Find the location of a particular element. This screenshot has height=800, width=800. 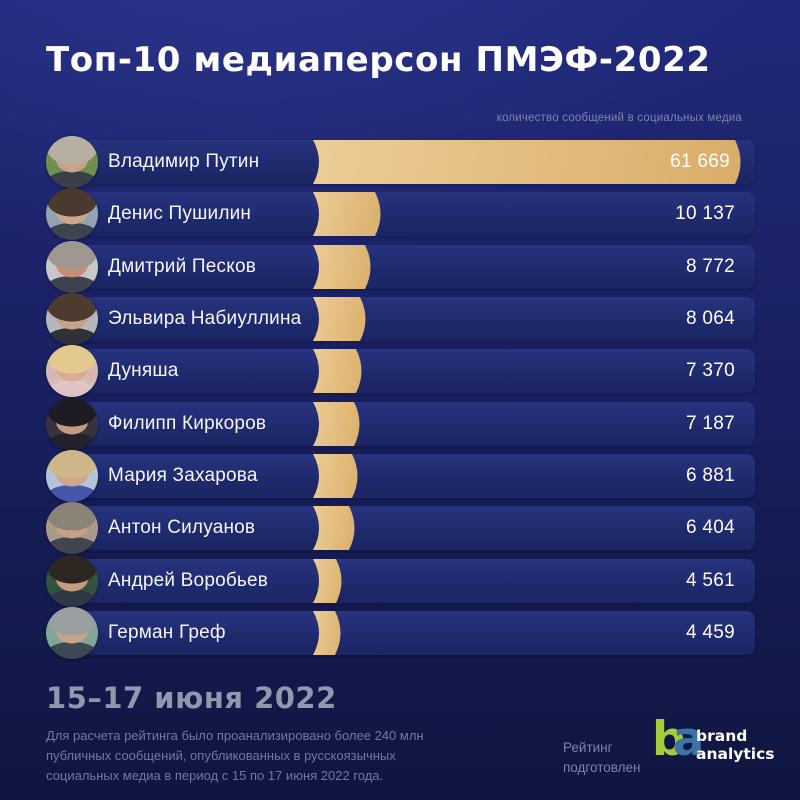

prepared-by-label: Рейтинг подготовлен is located at coordinates (602, 758).